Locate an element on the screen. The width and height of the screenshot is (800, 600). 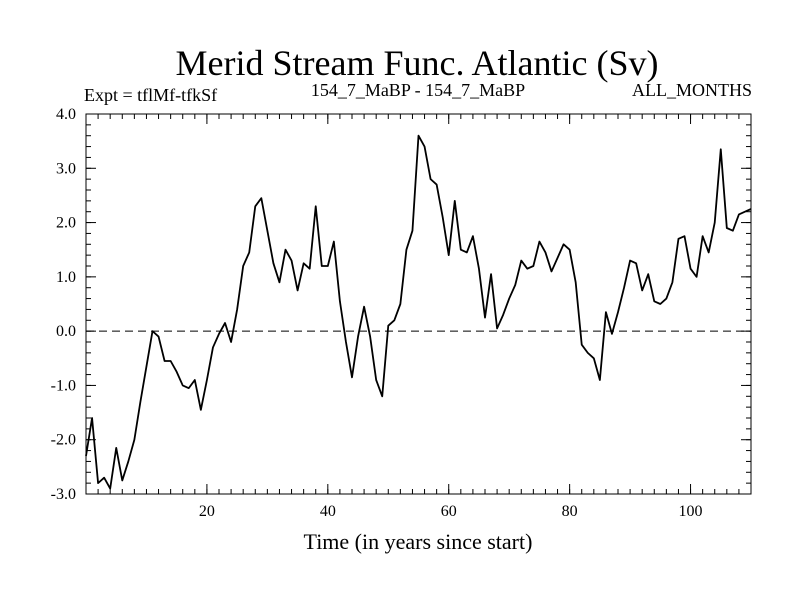
y-tick-label: 4.0 is located at coordinates (66, 114).